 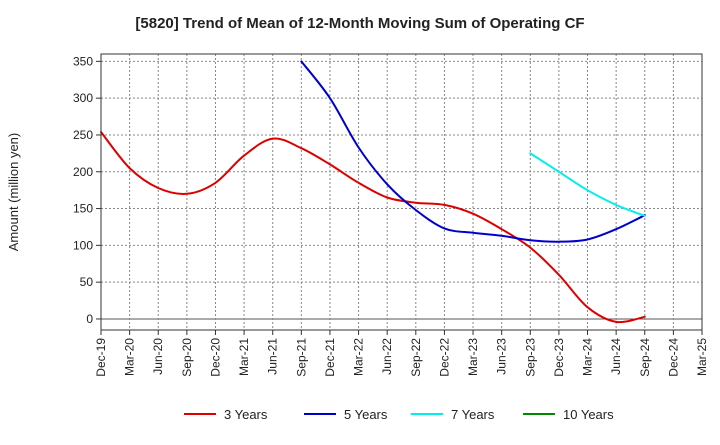 I want to click on x-tick-label: Jun-20, so click(x=158, y=356).